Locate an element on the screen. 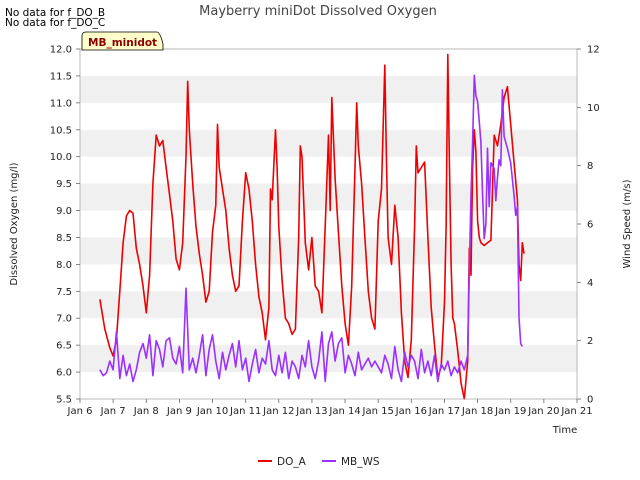 This screenshot has height=480, width=640. x-tick-label: Jan 9 is located at coordinates (179, 411).